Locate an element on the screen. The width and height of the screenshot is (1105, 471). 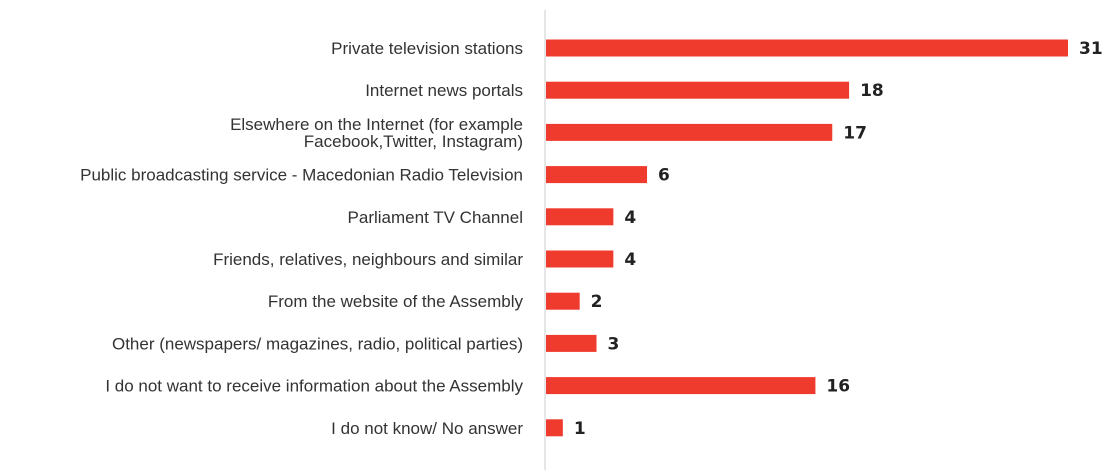
category-label: Elsewhere on the Internet (for example is located at coordinates (376, 124).